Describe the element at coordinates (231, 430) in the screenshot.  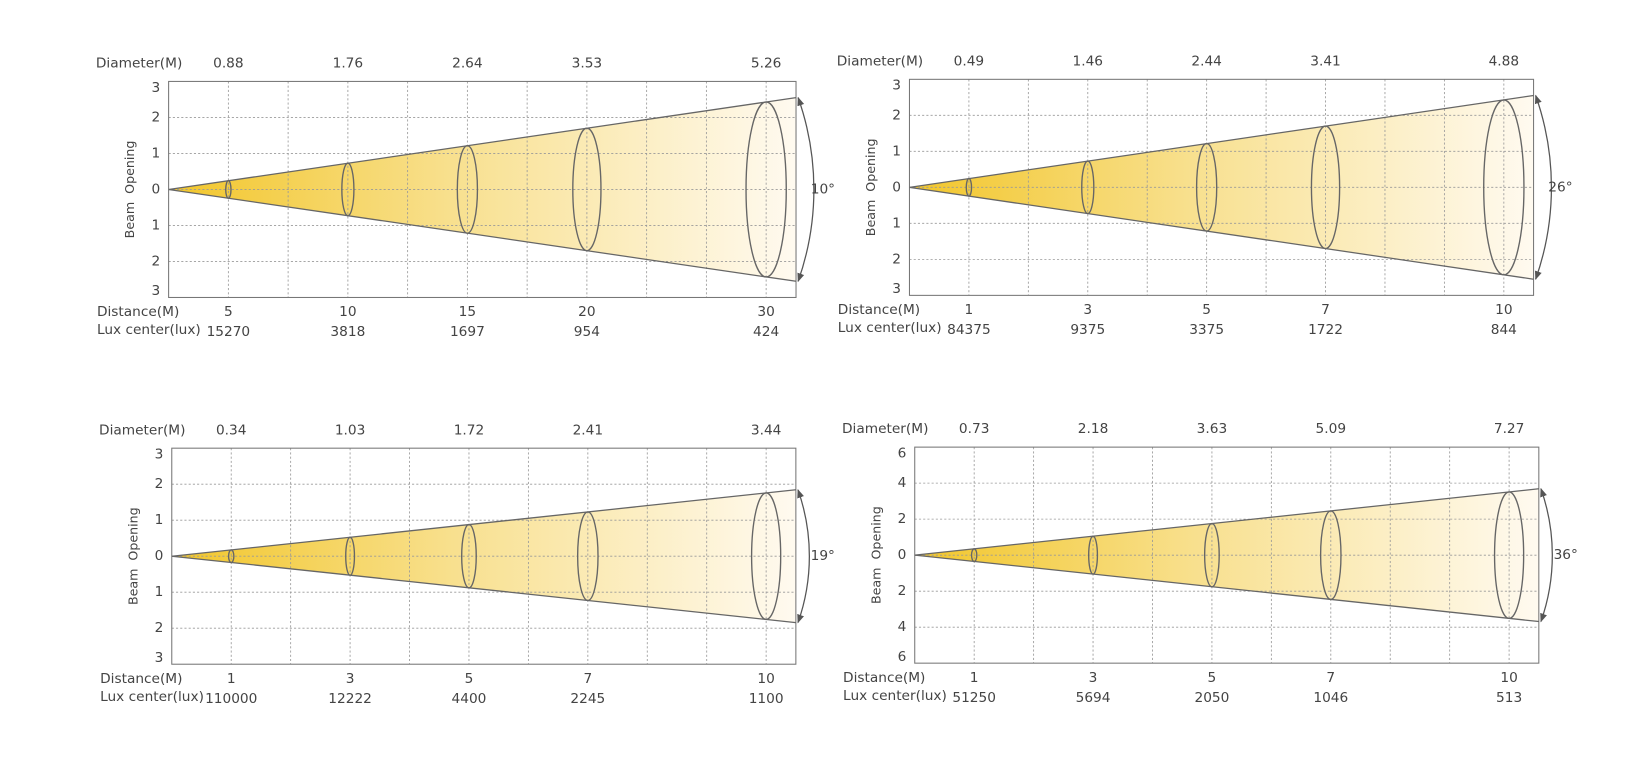
I see `diameter-value: 0.34` at that location.